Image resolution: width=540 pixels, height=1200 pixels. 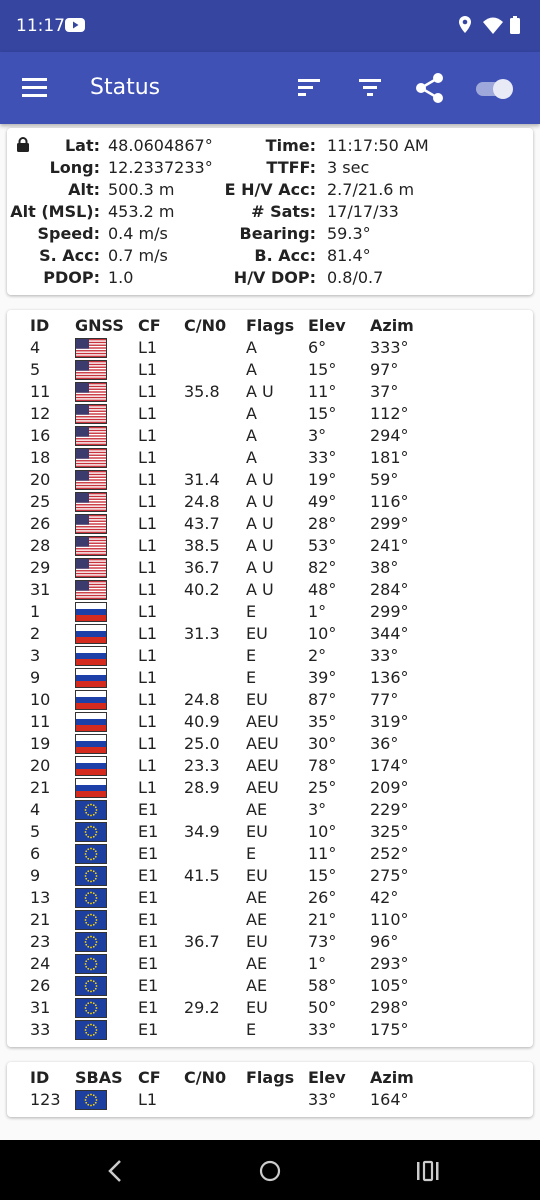 I want to click on cell: 344°, so click(x=389, y=633).